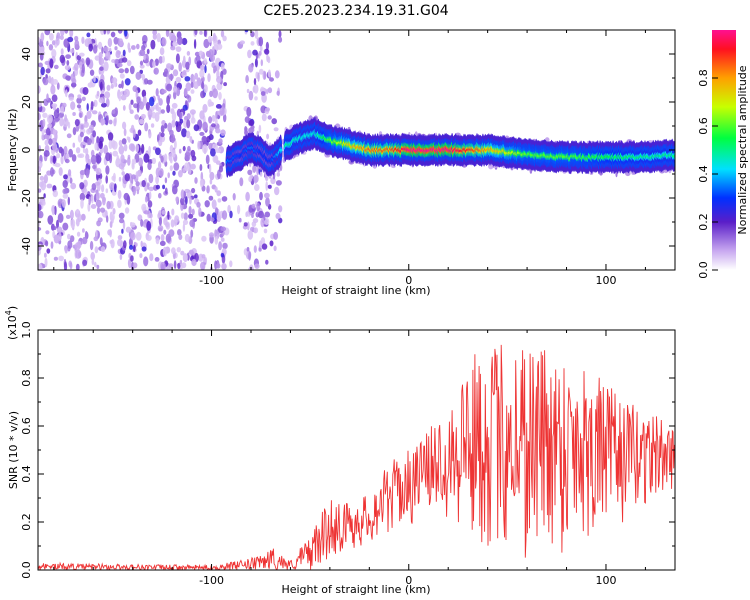 This screenshot has width=750, height=600. What do you see at coordinates (355, 589) in the screenshot?
I see `snr-x-label: Height of straight line (km)` at bounding box center [355, 589].